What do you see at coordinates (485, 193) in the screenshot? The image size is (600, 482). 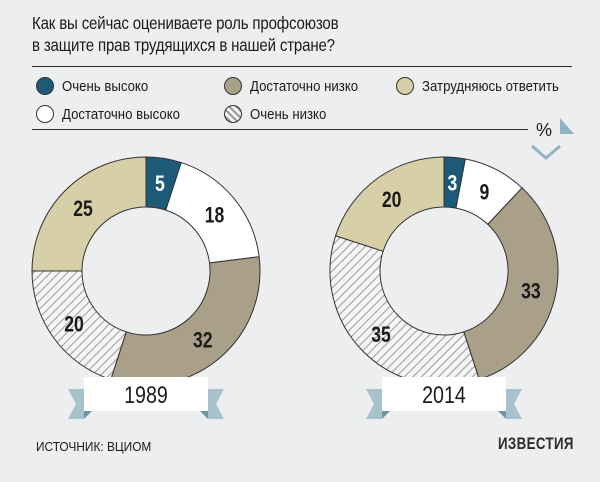 I see `donut-2014-label-fairly-high: 9` at bounding box center [485, 193].